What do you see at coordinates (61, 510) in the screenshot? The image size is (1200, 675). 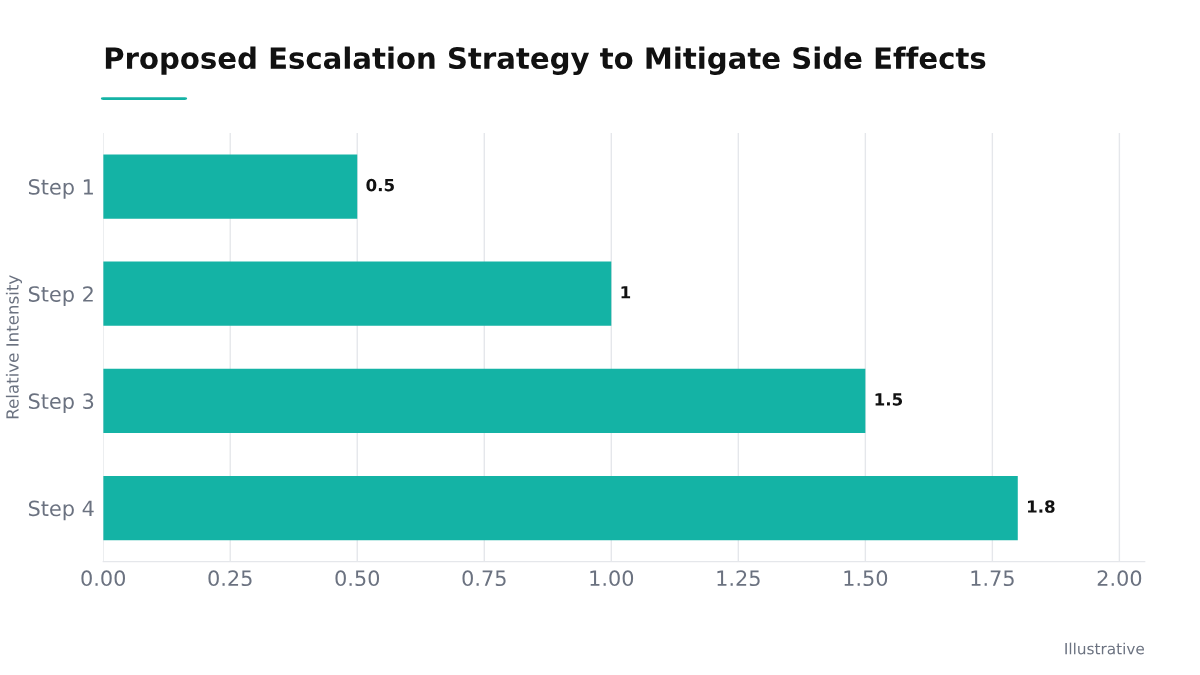 I see `y-tick-label: Step 4` at bounding box center [61, 510].